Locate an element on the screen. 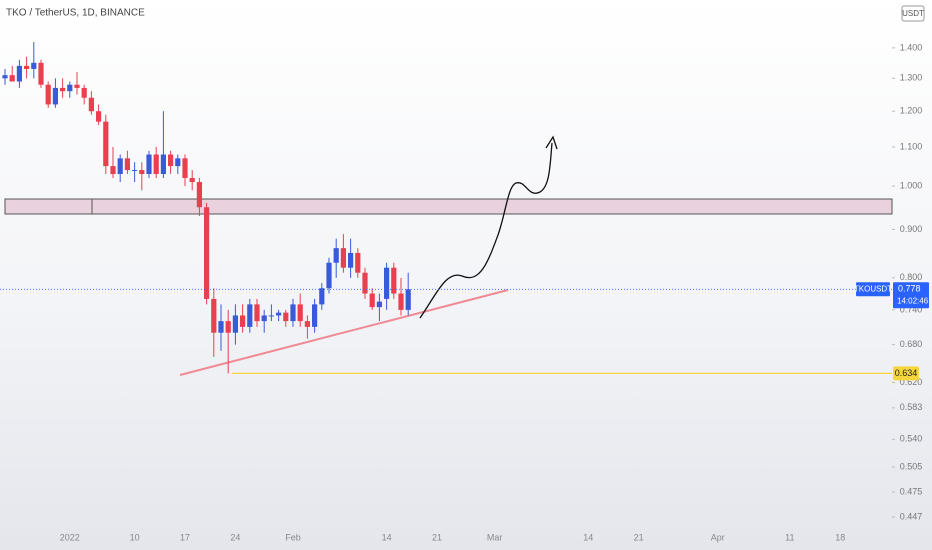 This screenshot has width=932, height=550. x-tick-label: Mar is located at coordinates (495, 537).